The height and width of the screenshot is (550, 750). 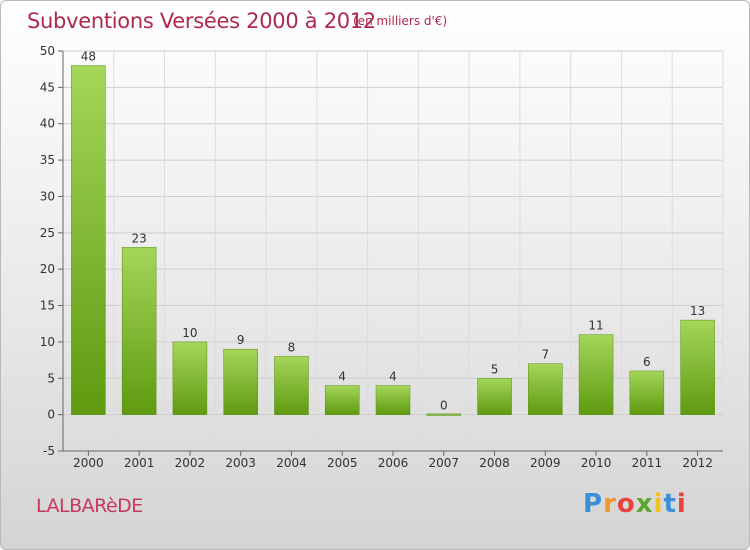 I want to click on logo-letter: o, so click(x=626, y=504).